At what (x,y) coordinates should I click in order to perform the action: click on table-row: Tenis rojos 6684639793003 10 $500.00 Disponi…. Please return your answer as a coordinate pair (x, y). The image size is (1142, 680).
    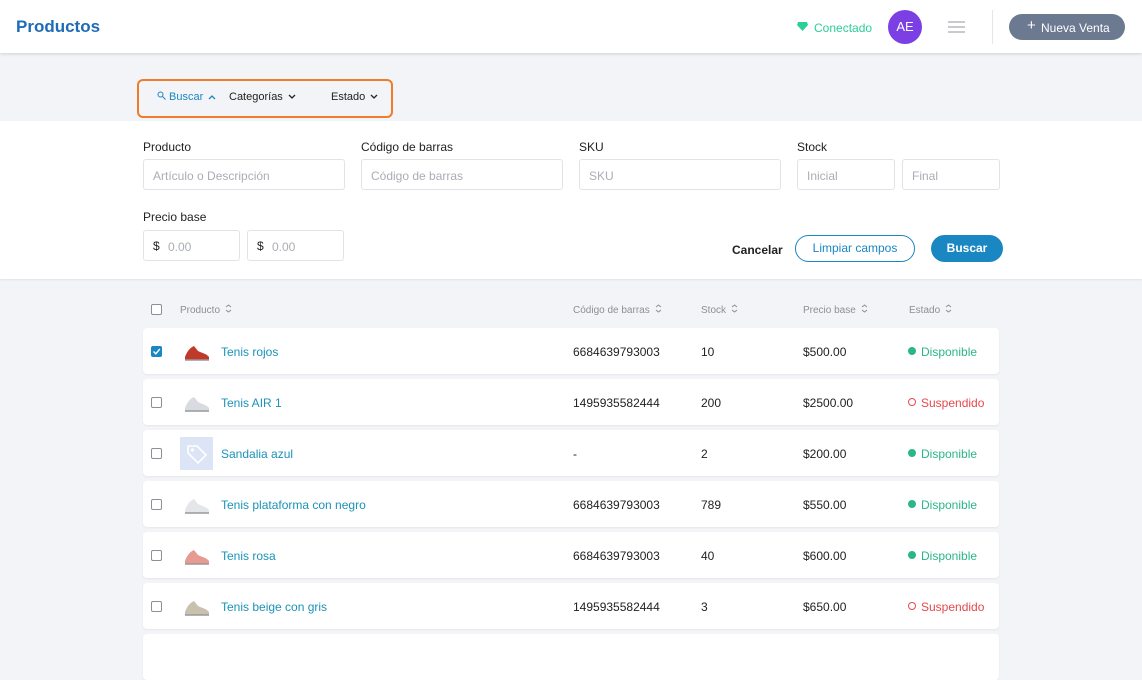
    Looking at the image, I should click on (571, 351).